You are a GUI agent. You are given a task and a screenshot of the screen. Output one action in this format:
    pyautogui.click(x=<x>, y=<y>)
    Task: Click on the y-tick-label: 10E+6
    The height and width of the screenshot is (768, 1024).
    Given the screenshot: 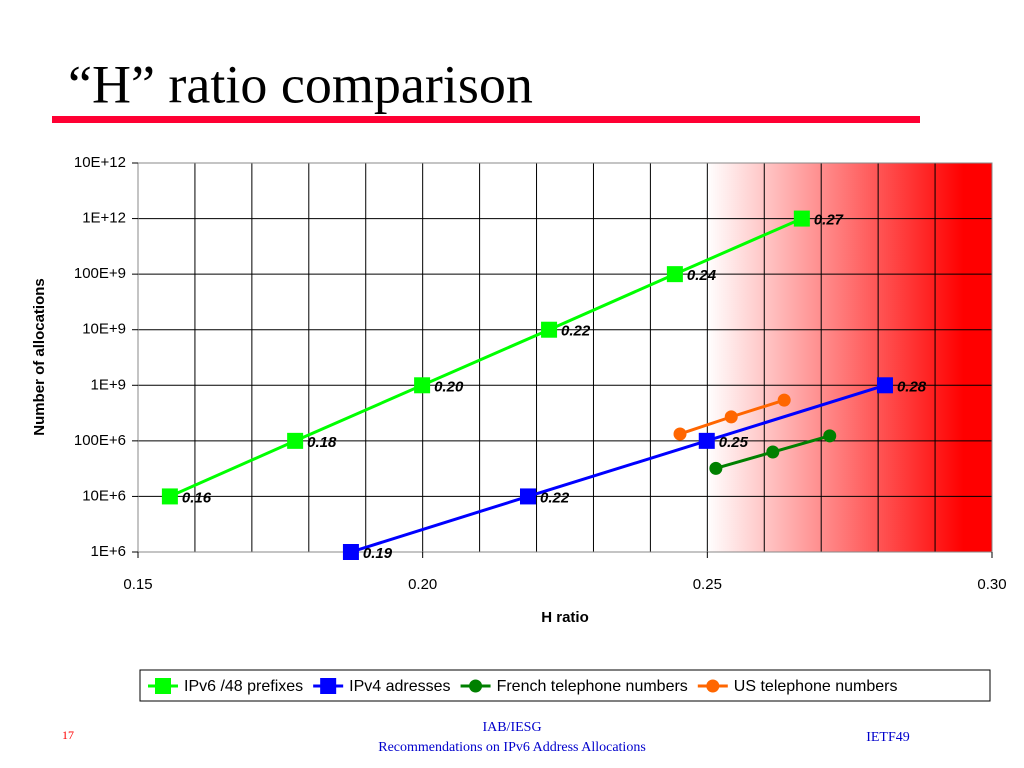 What is the action you would take?
    pyautogui.click(x=104, y=495)
    